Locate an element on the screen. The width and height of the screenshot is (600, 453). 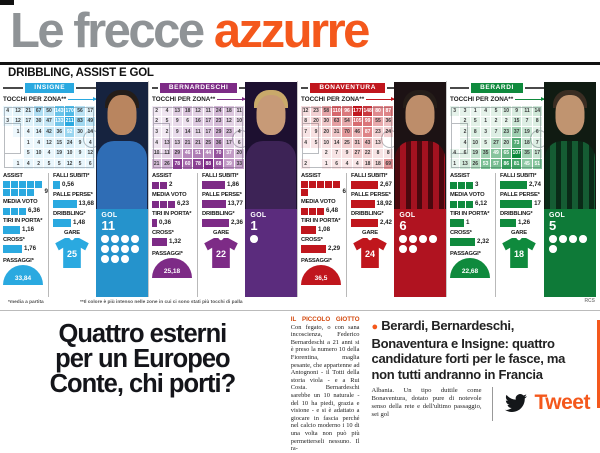
assist-stat: ASSIST 6 is located at coordinates (323, 184).